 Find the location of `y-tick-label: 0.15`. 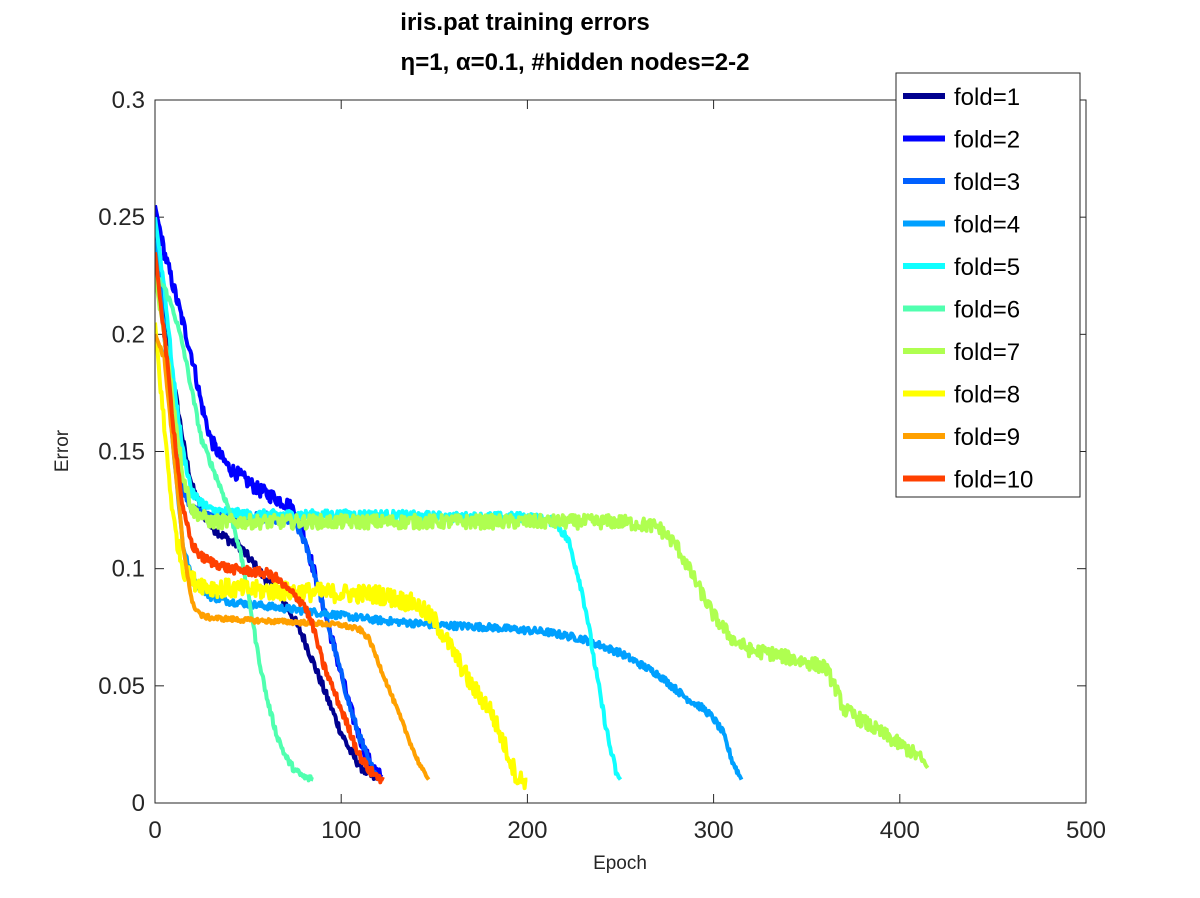

y-tick-label: 0.15 is located at coordinates (121, 452).